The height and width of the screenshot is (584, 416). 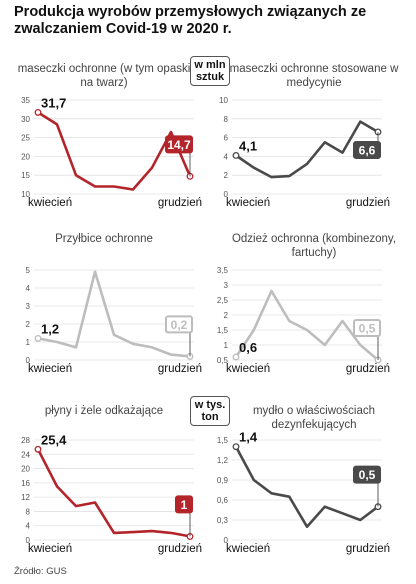 What do you see at coordinates (104, 239) in the screenshot?
I see `panel-title-3: Przyłbice ochronne` at bounding box center [104, 239].